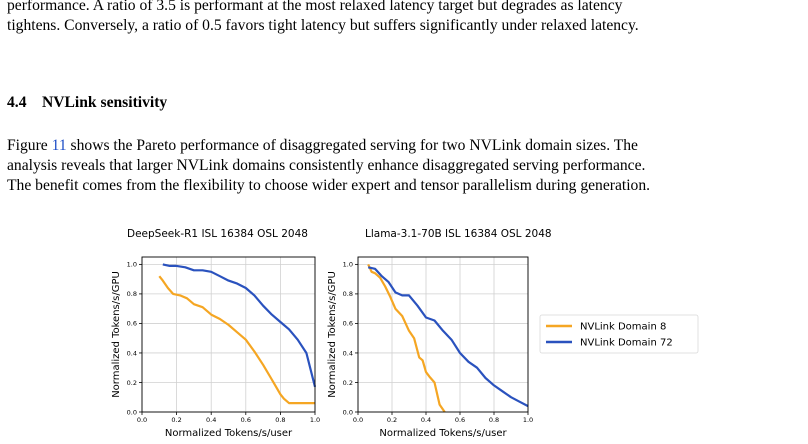 This screenshot has width=808, height=444. Describe the element at coordinates (348, 383) in the screenshot. I see `panel-2-ytick-label: 0.2` at that location.